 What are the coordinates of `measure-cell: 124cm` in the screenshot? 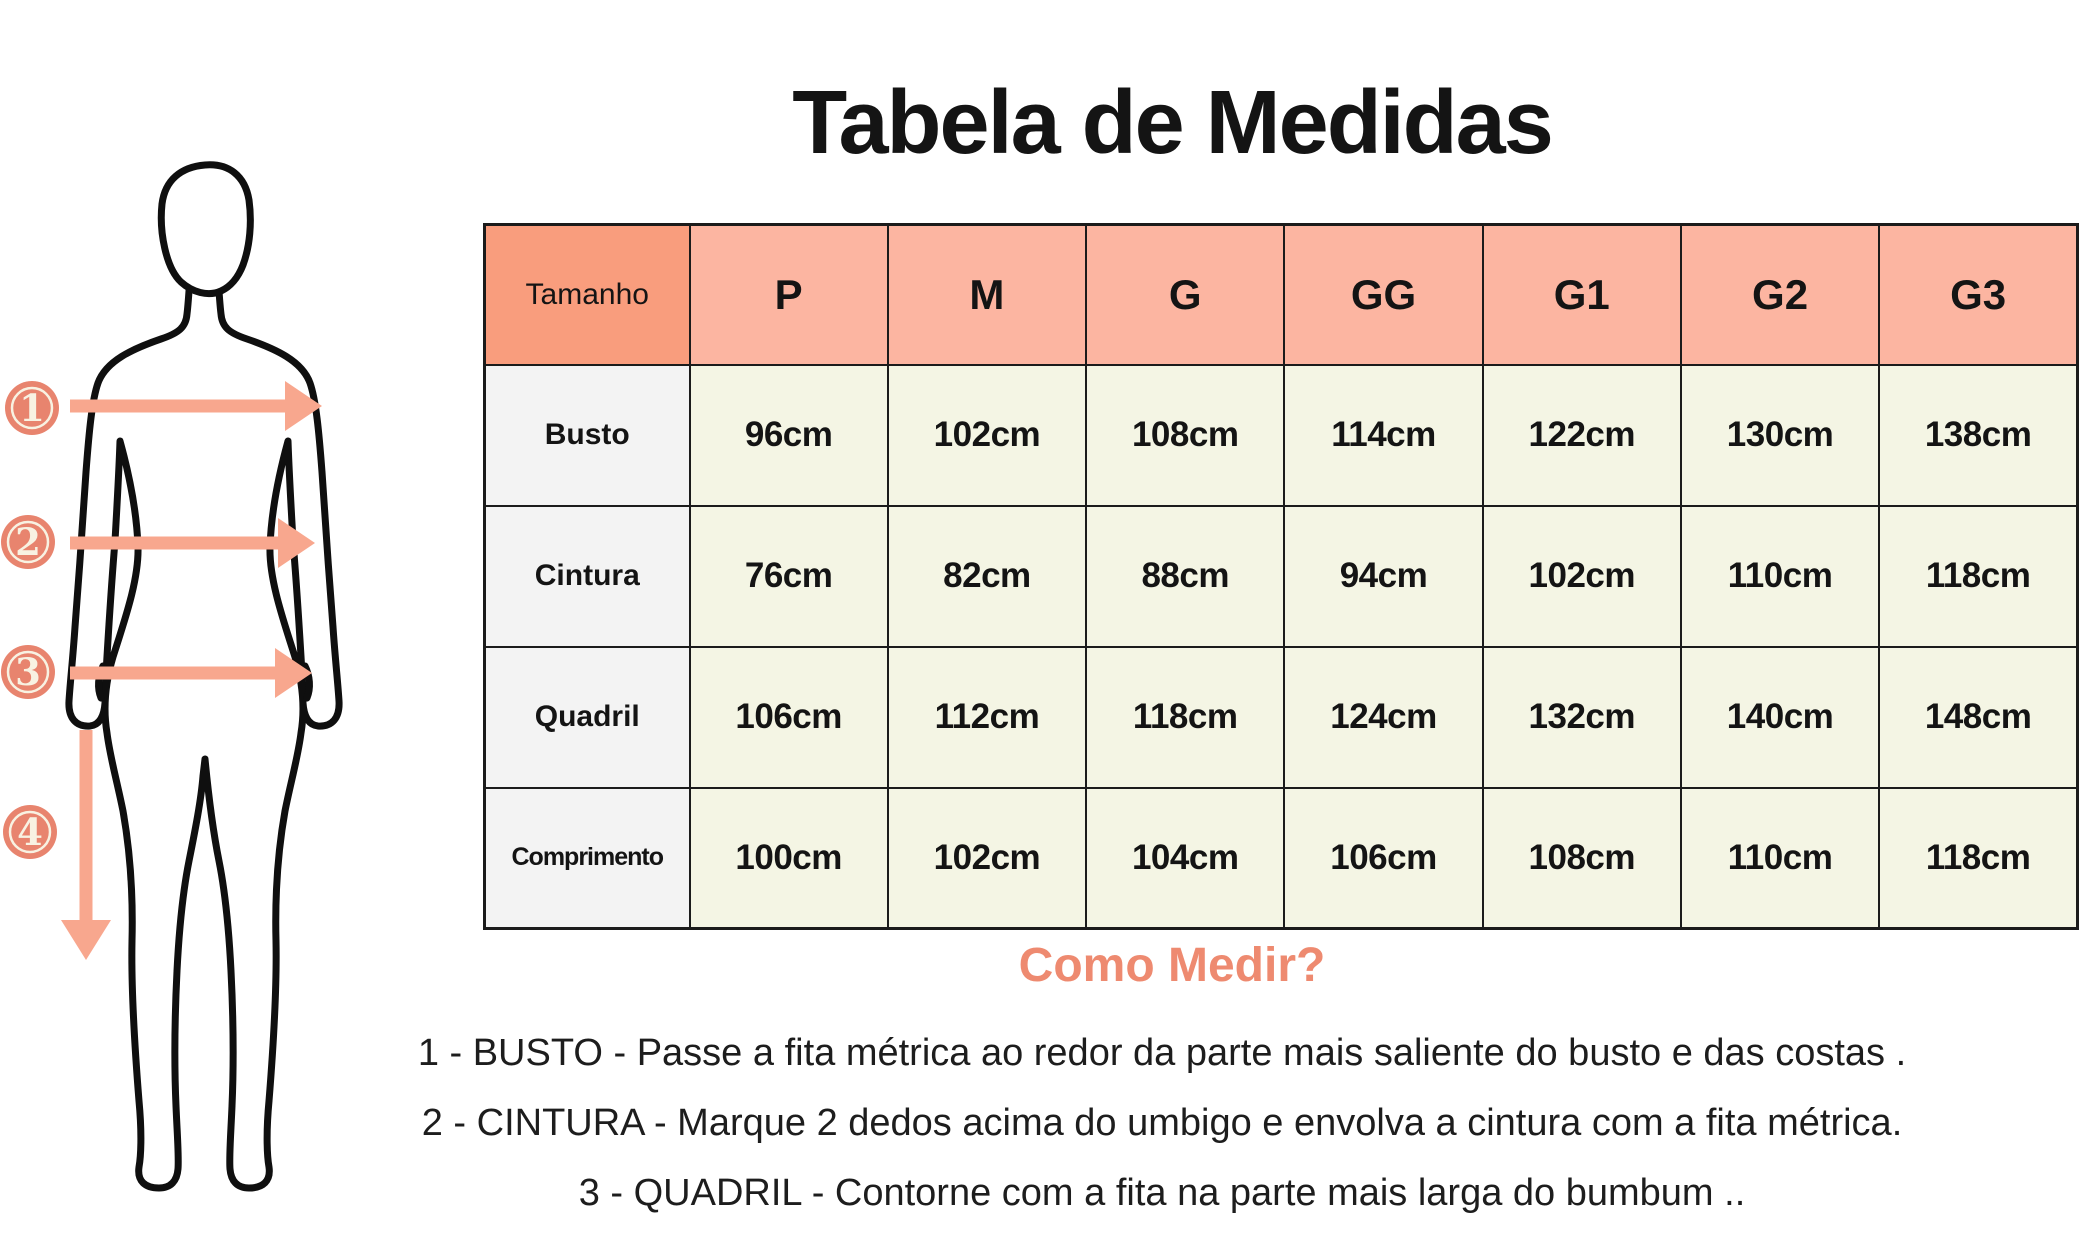 It's located at (1383, 717).